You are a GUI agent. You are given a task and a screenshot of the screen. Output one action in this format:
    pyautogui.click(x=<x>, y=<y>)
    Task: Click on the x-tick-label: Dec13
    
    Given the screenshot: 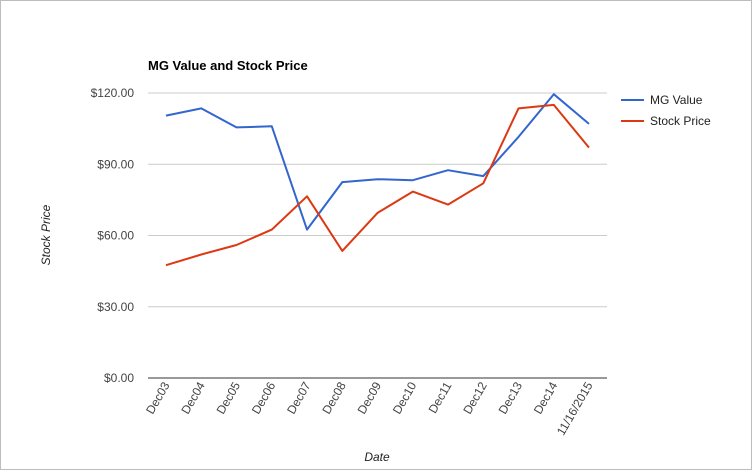 What is the action you would take?
    pyautogui.click(x=511, y=397)
    